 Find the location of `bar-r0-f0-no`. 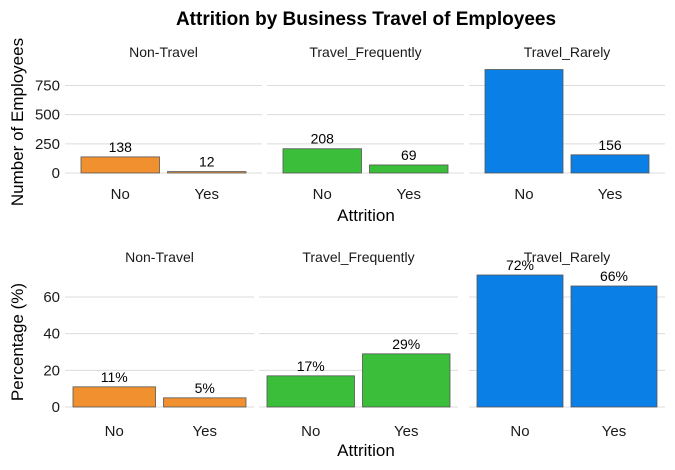

bar-r0-f0-no is located at coordinates (120, 165).